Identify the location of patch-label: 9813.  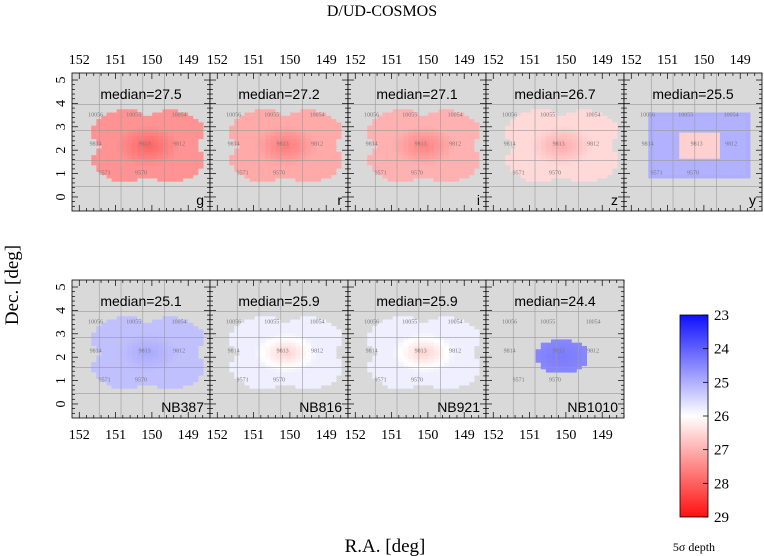
(145, 352).